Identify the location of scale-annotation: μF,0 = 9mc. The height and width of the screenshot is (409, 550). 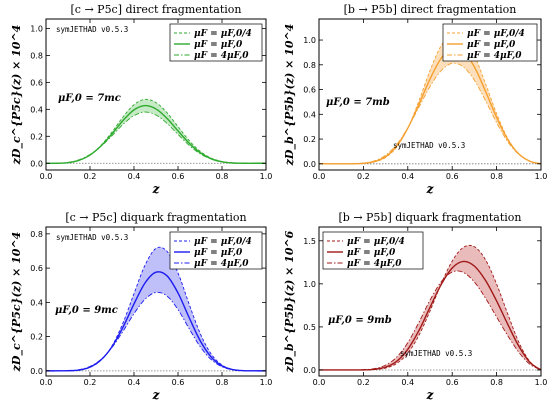
(86, 310).